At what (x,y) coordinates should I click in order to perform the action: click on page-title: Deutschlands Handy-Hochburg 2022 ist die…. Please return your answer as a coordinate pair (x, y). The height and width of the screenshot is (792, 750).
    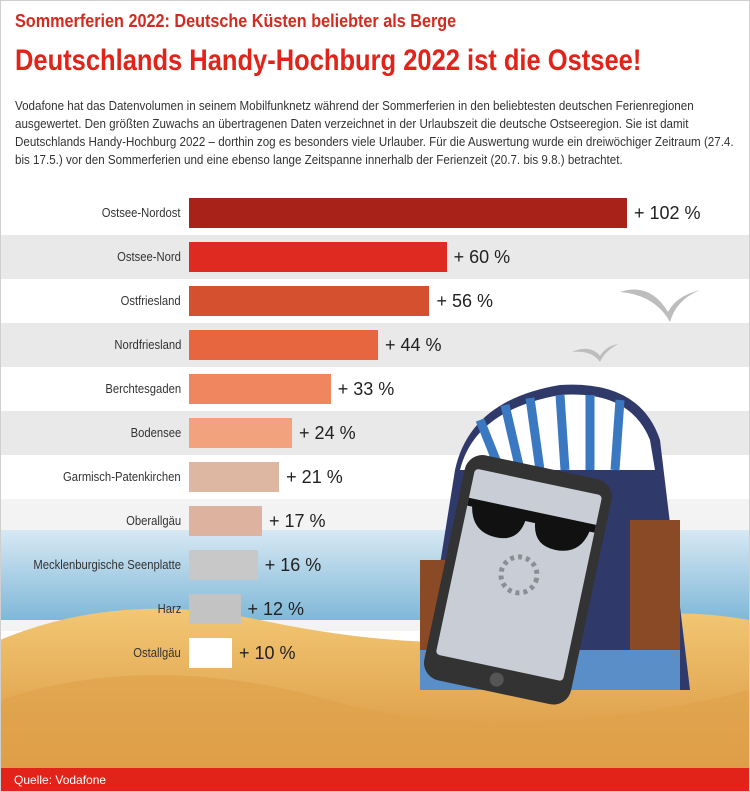
    Looking at the image, I should click on (328, 60).